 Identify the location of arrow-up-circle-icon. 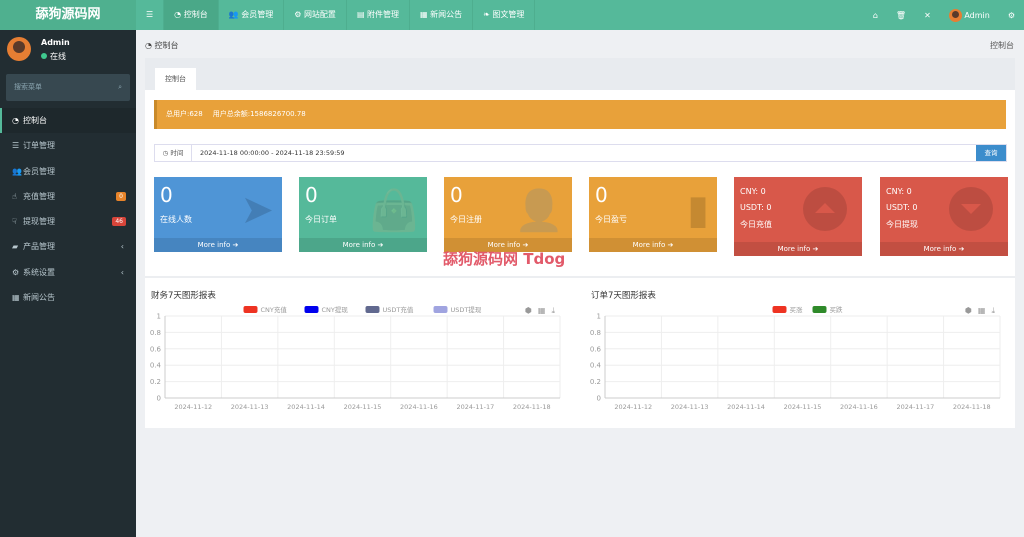
(825, 209).